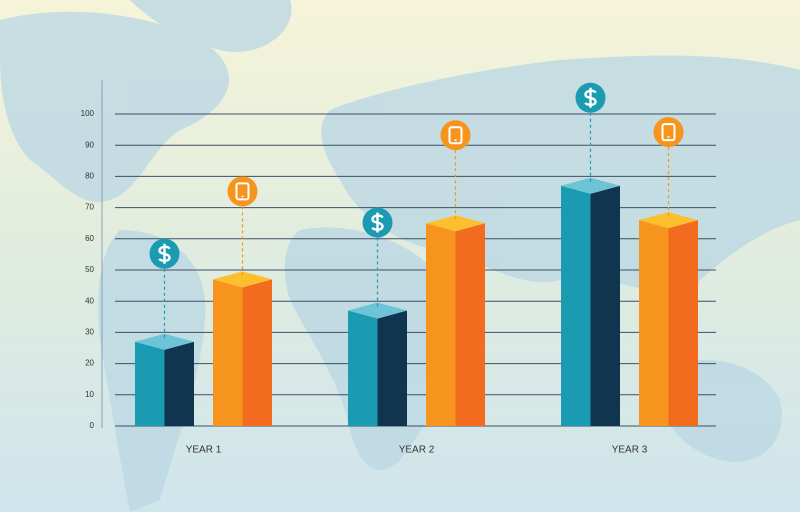 This screenshot has width=800, height=512. I want to click on x-tick-label: YEAR 2, so click(417, 450).